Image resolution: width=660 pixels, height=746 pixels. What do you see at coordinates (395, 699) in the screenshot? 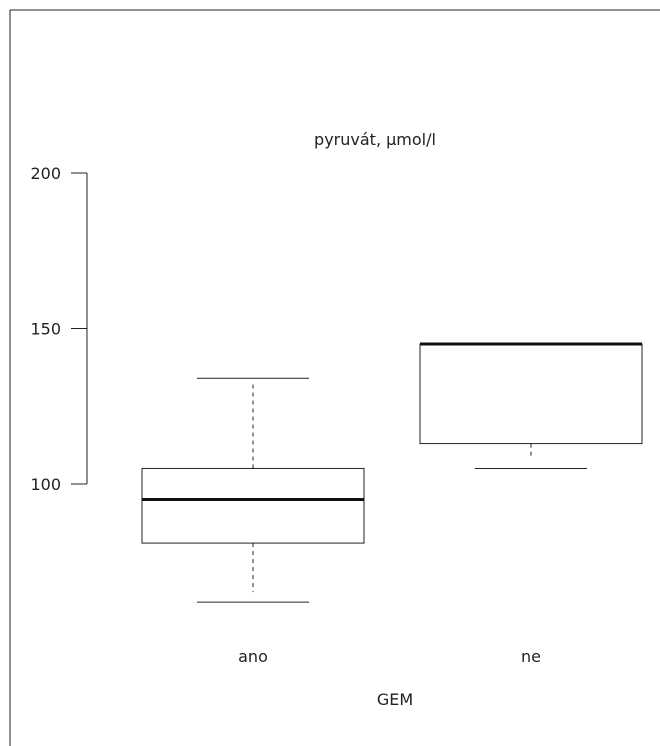
I see `x-axis-label: GEM` at bounding box center [395, 699].